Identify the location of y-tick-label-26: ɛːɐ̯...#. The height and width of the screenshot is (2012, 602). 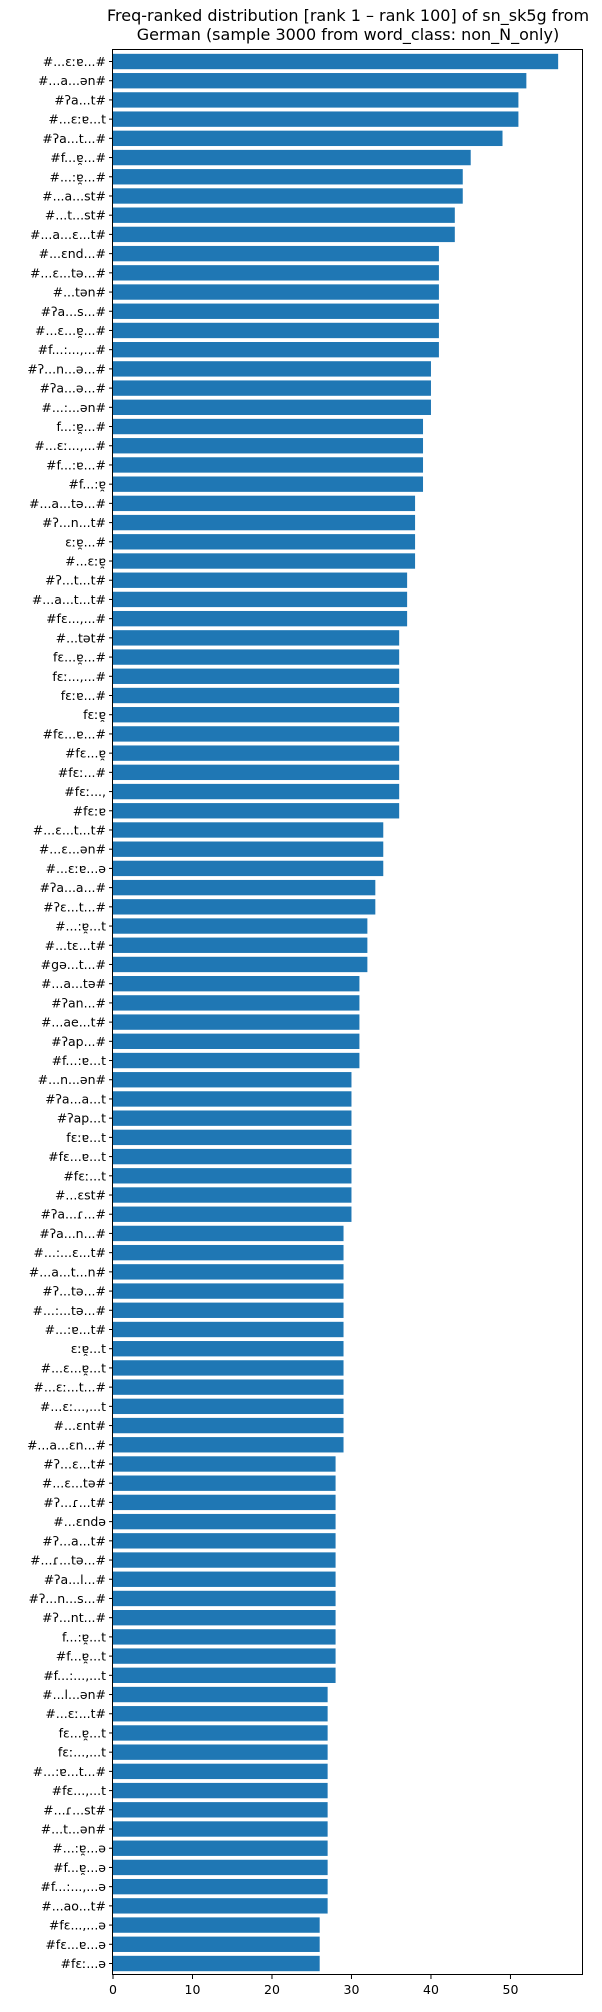
(85, 541).